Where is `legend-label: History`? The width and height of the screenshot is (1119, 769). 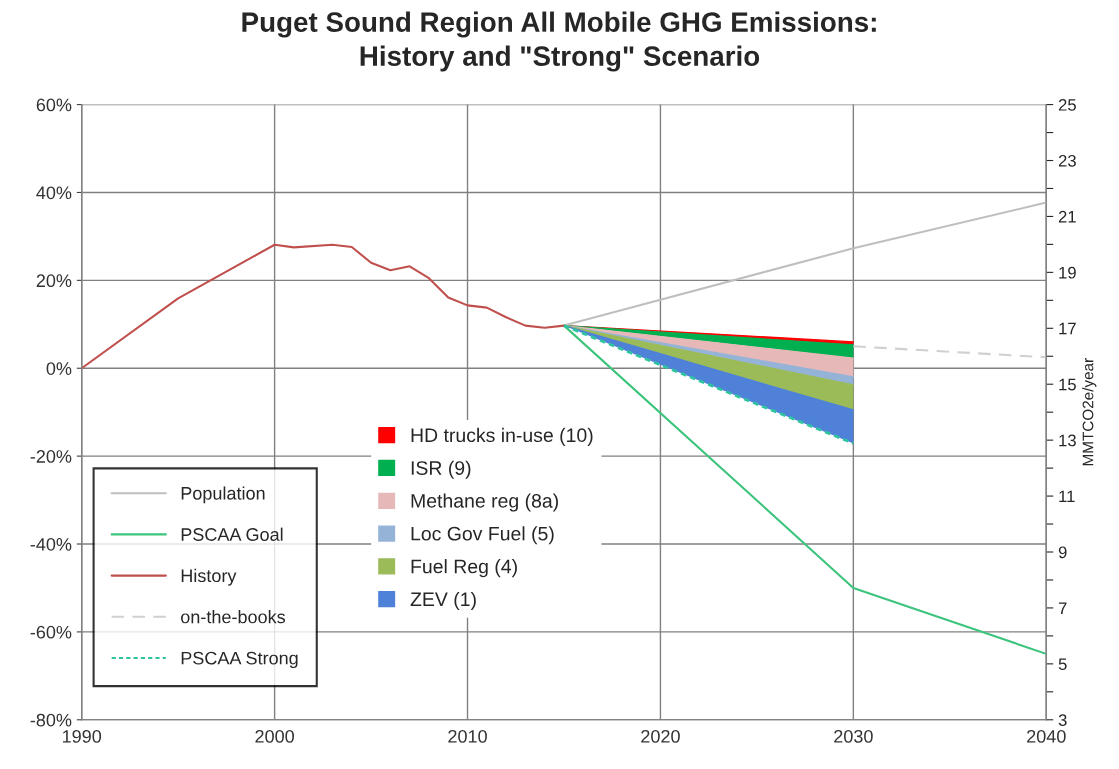 legend-label: History is located at coordinates (209, 577).